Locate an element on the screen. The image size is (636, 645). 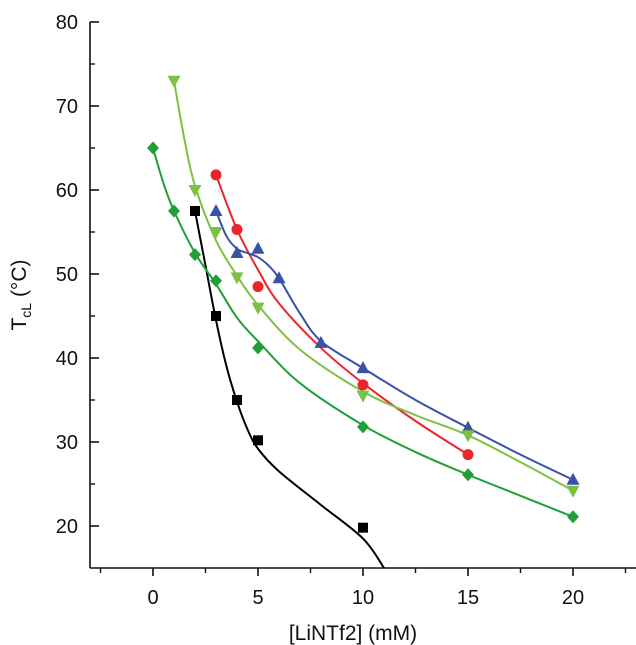
x-axis-ticks: 0 5 10 15 20 is located at coordinates (363, 588).